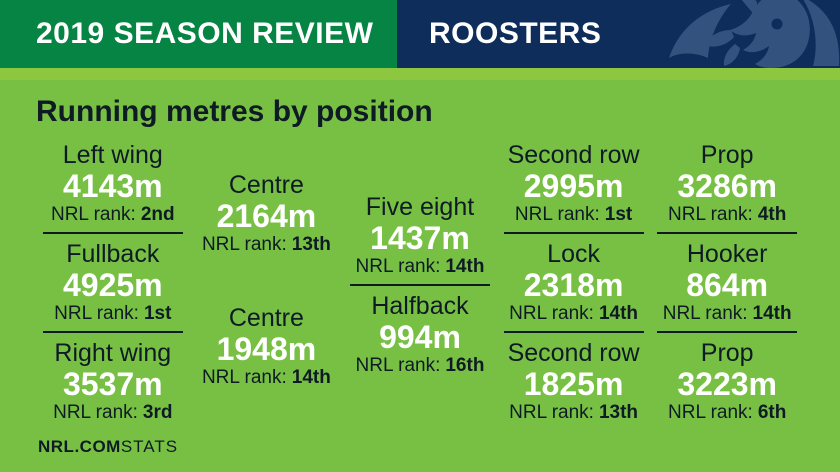  I want to click on metres-value: 1437m, so click(420, 238).